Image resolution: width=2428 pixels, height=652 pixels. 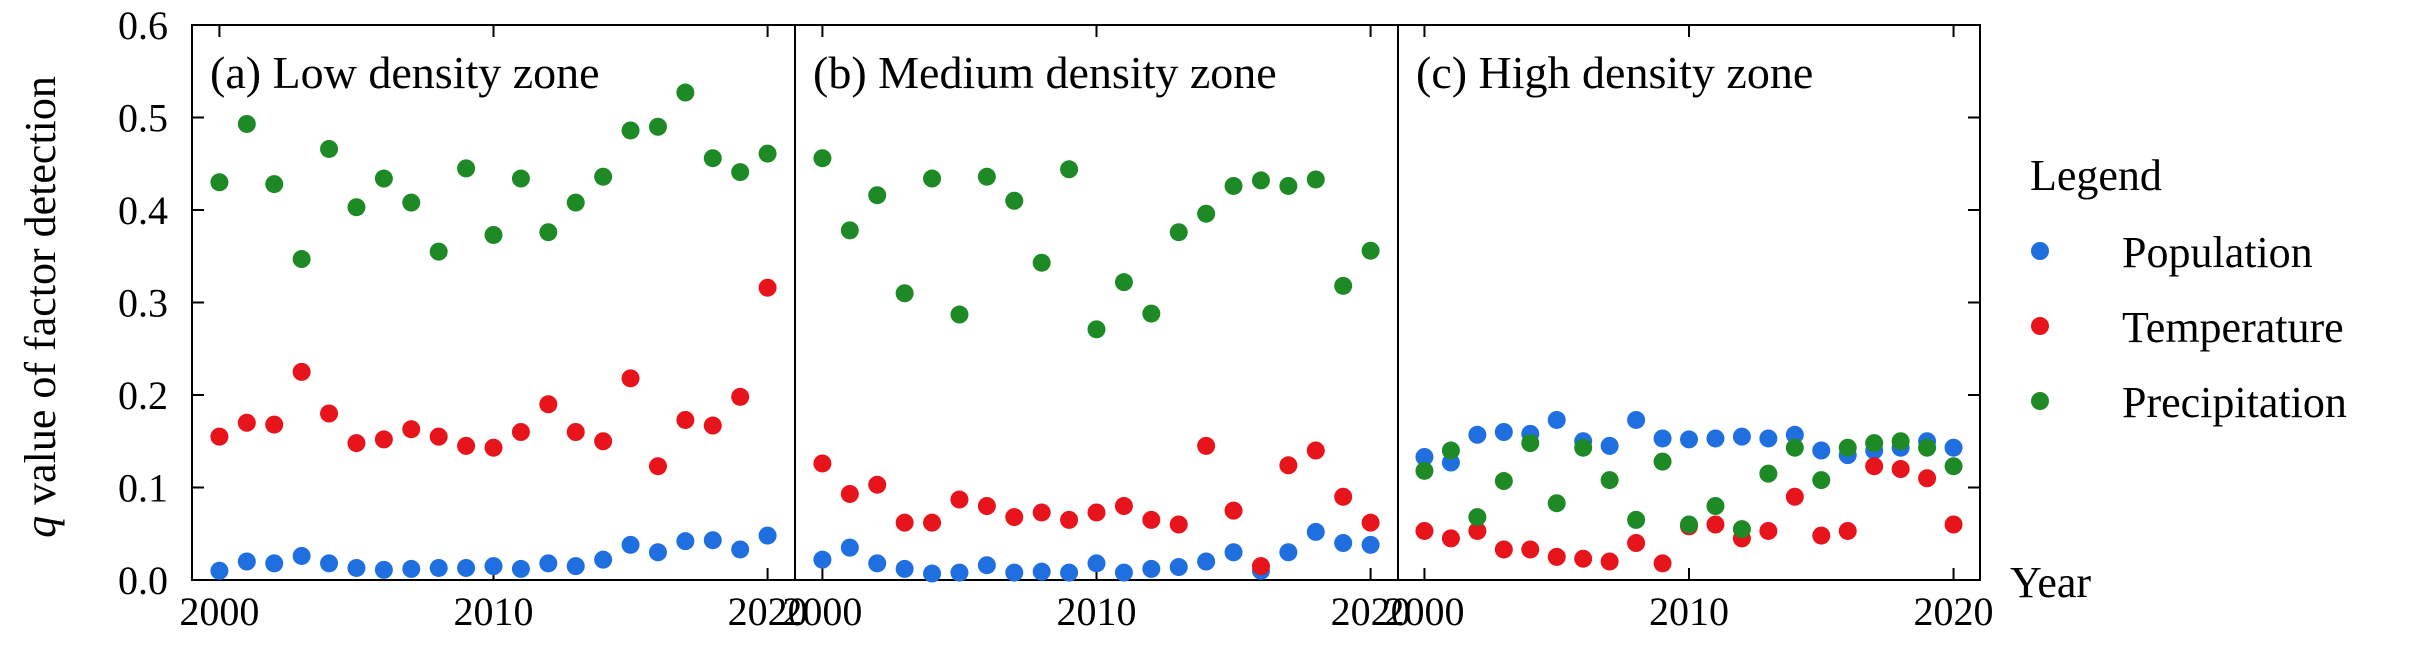 I want to click on y-tick-label: 0.1, so click(x=143, y=488).